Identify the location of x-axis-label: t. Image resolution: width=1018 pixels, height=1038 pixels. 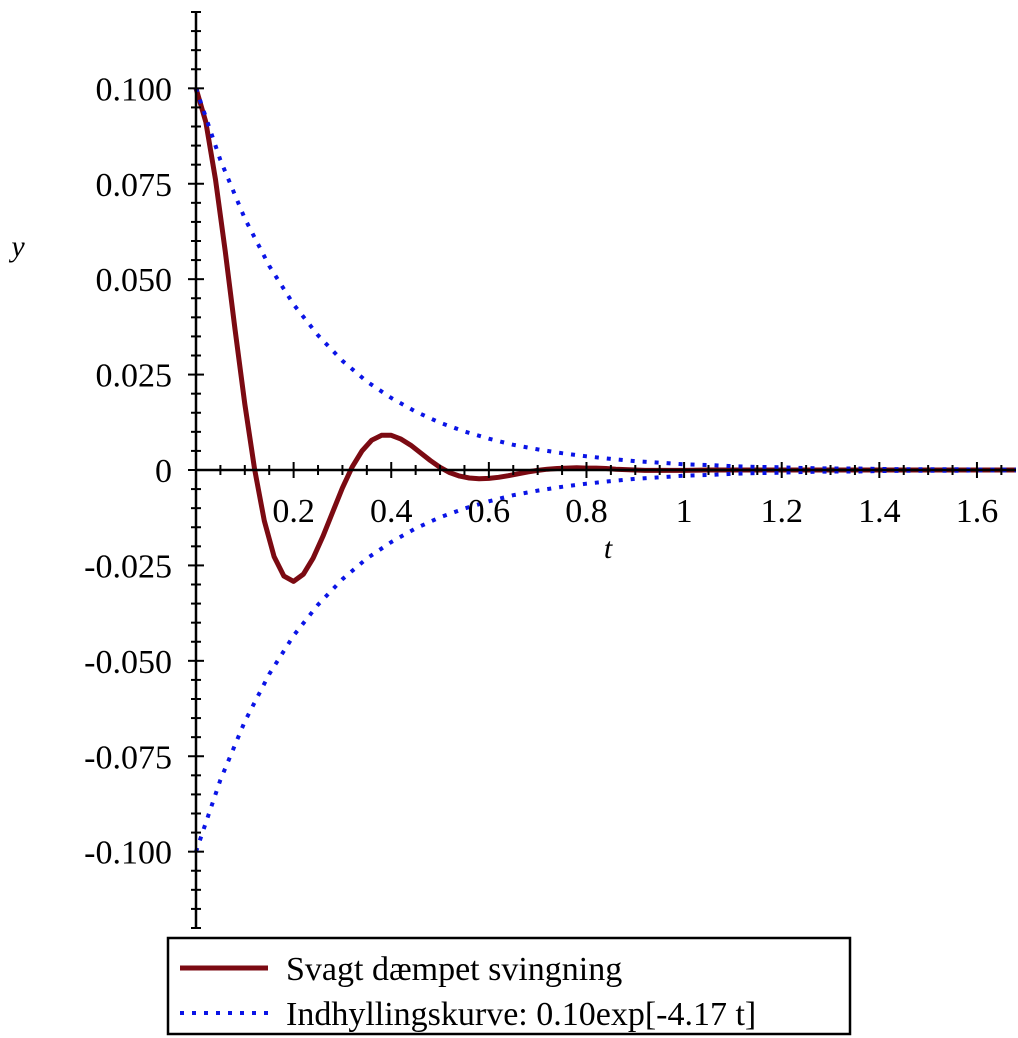
(608, 548).